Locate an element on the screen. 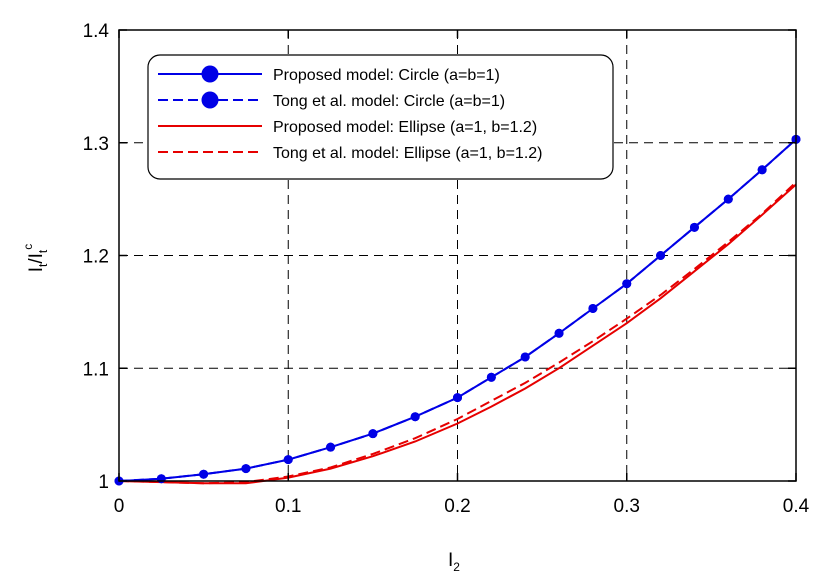  legend-box is located at coordinates (380, 117).